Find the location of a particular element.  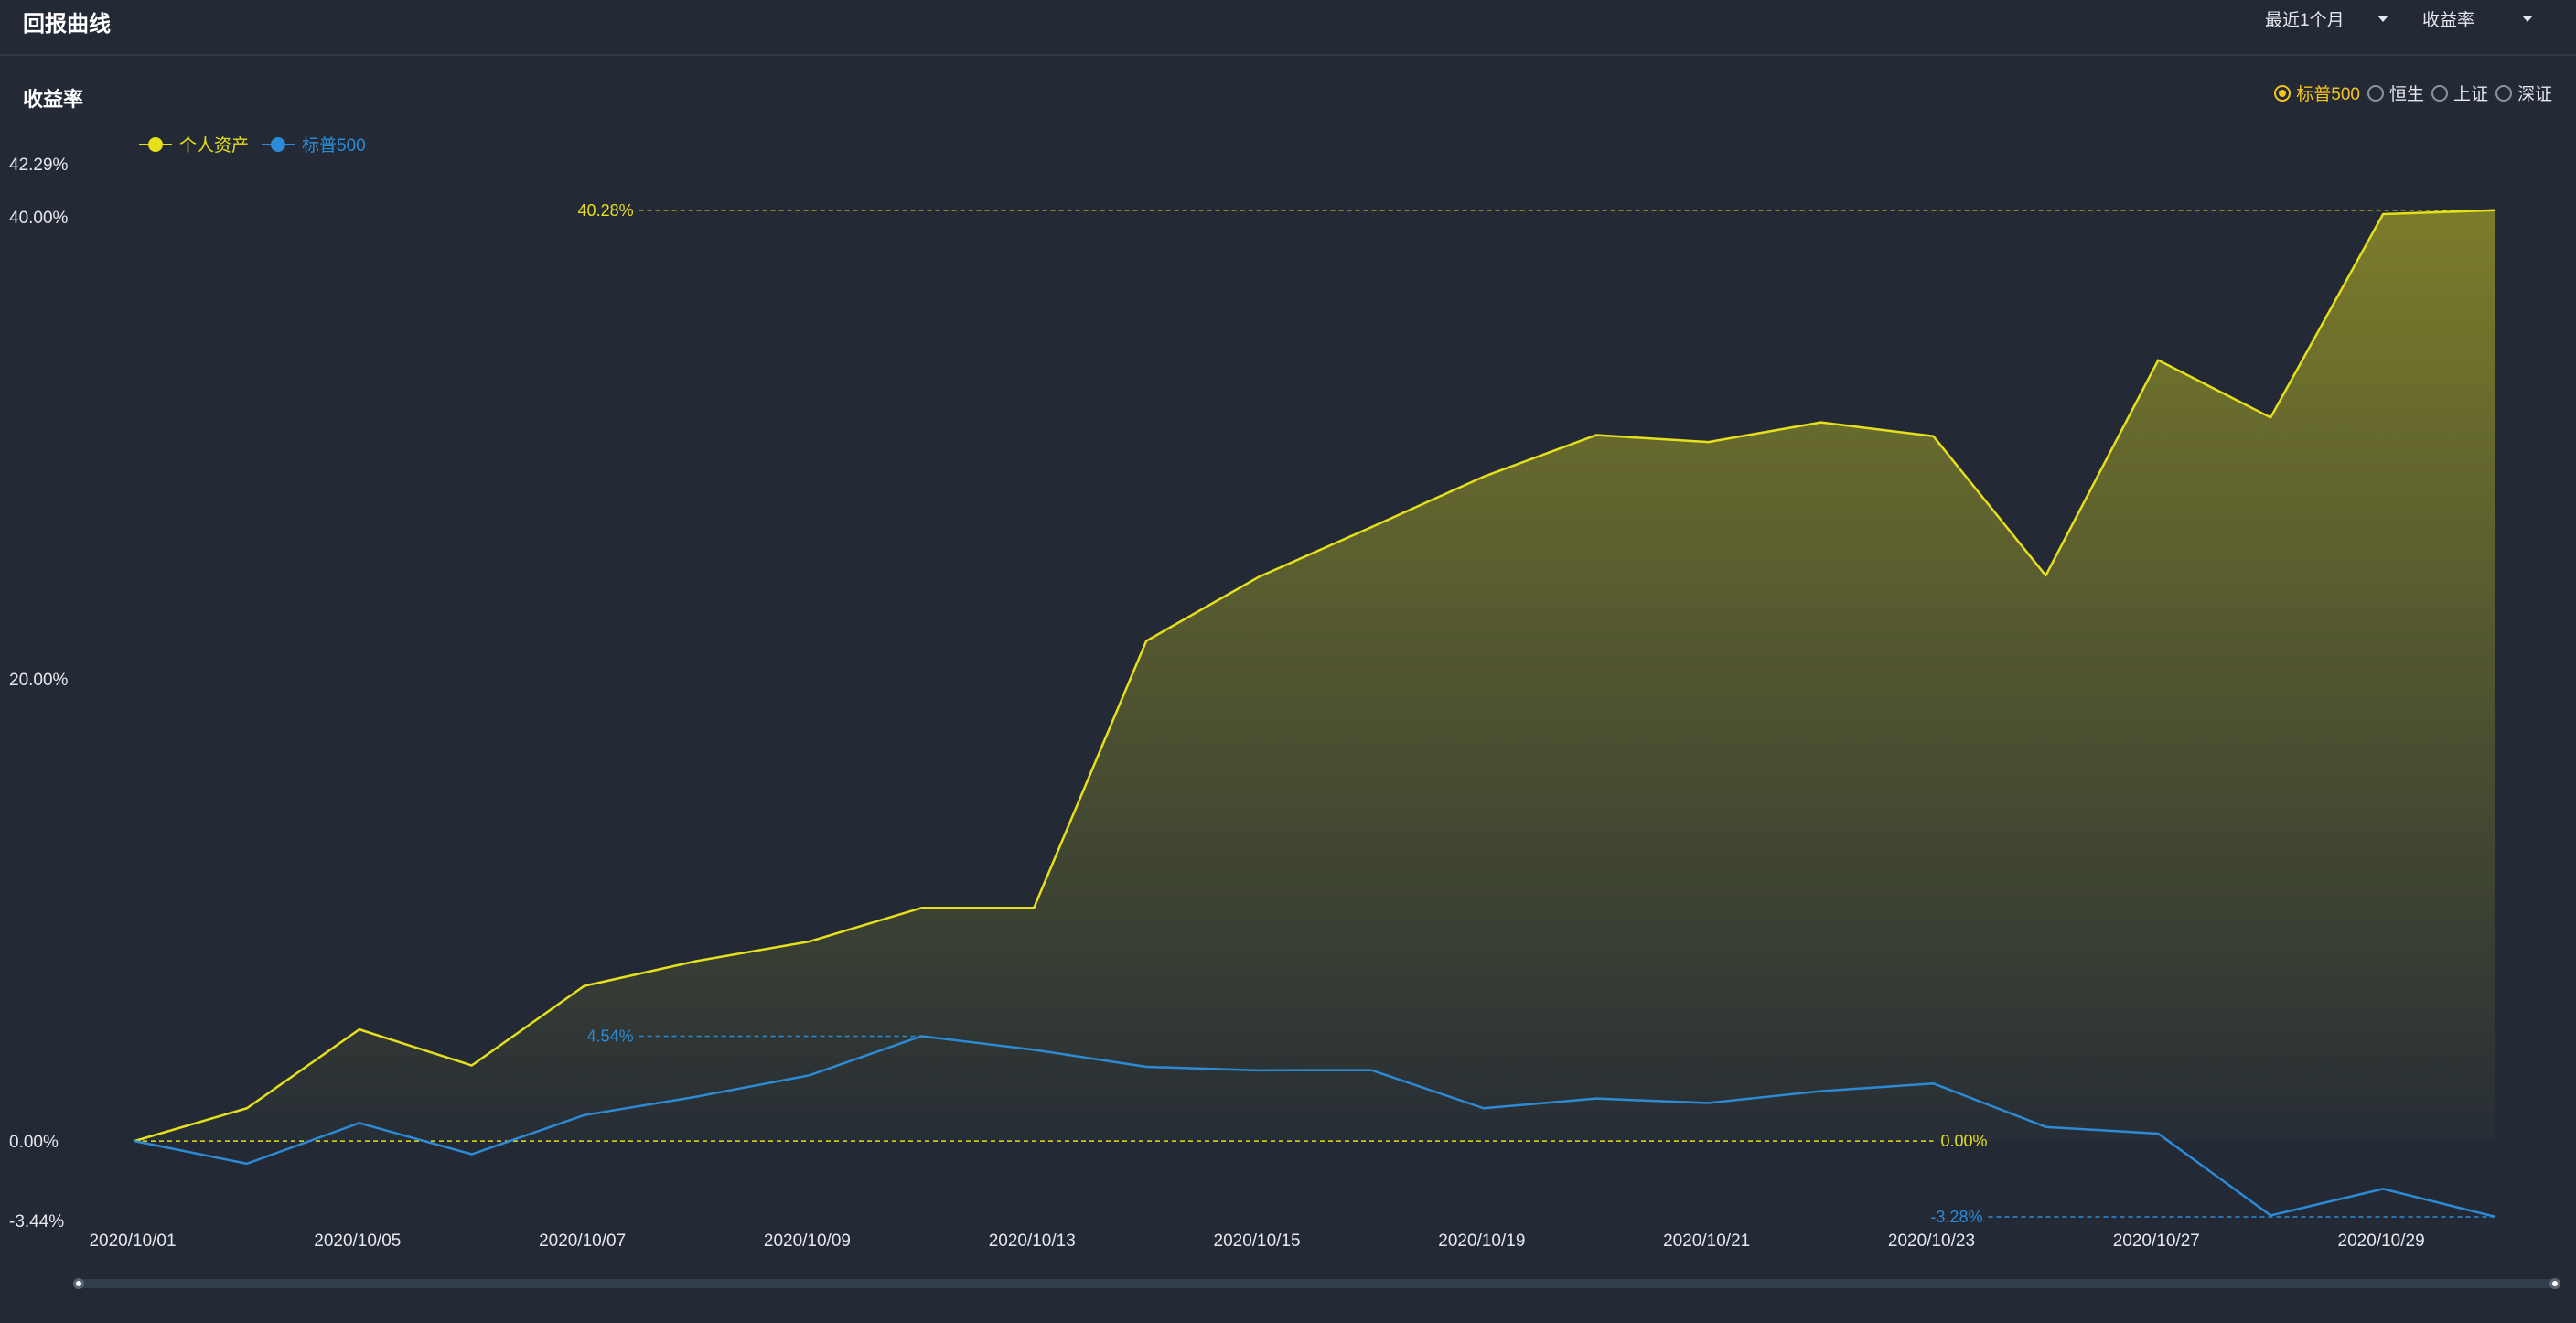

legend-label: 个人资产 is located at coordinates (215, 146).